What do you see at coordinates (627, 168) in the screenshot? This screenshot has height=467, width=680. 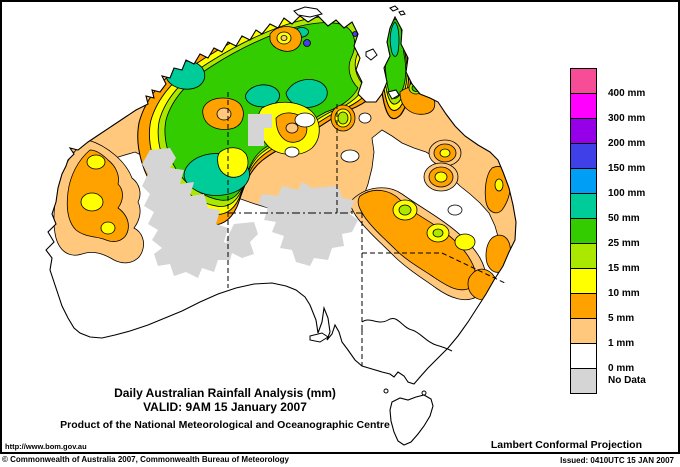 I see `legend-label: 150 mm` at bounding box center [627, 168].